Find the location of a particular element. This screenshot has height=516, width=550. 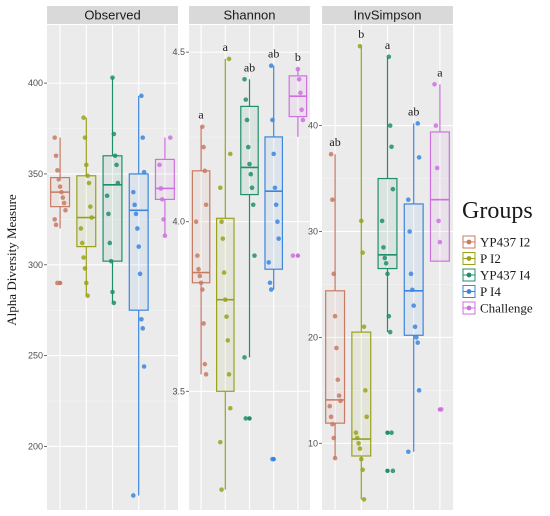

box-p-i4: ab is located at coordinates (274, 254).